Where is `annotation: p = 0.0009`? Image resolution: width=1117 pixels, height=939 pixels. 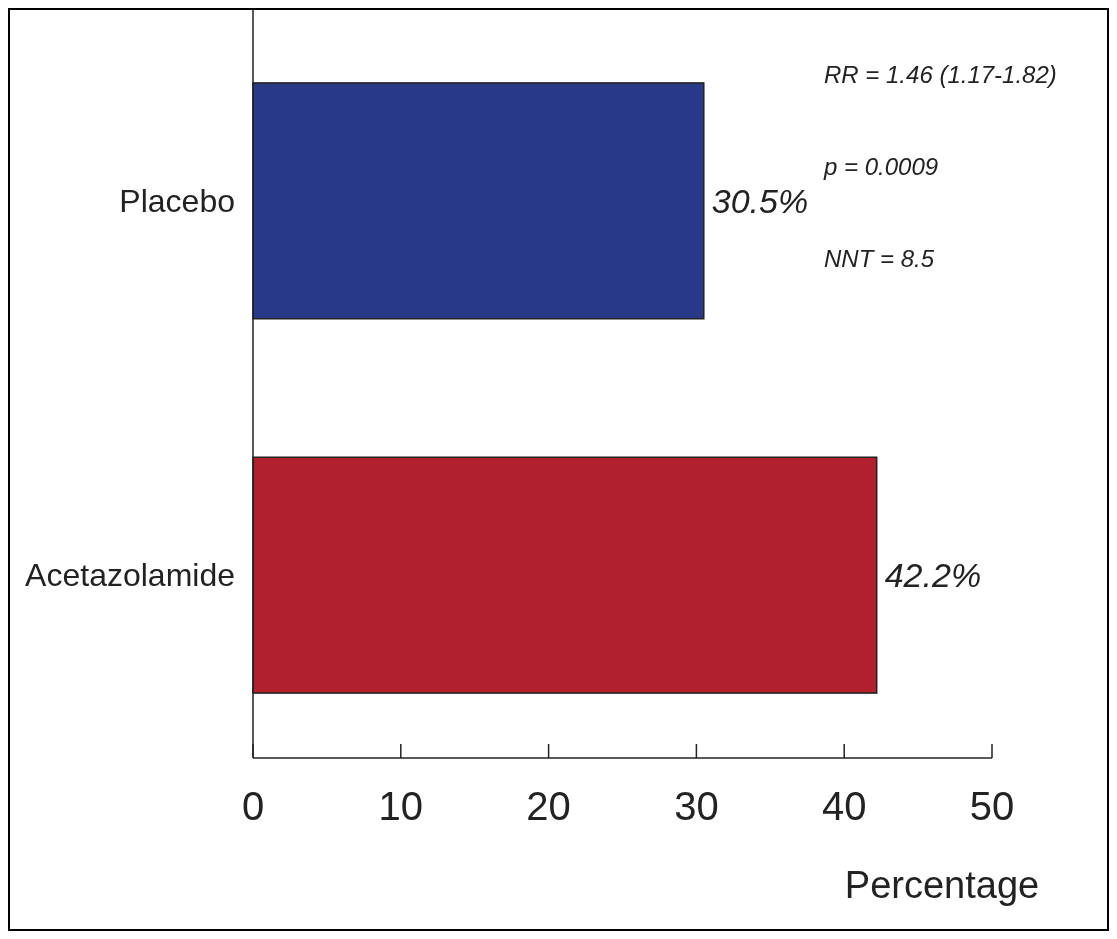 annotation: p = 0.0009 is located at coordinates (881, 166).